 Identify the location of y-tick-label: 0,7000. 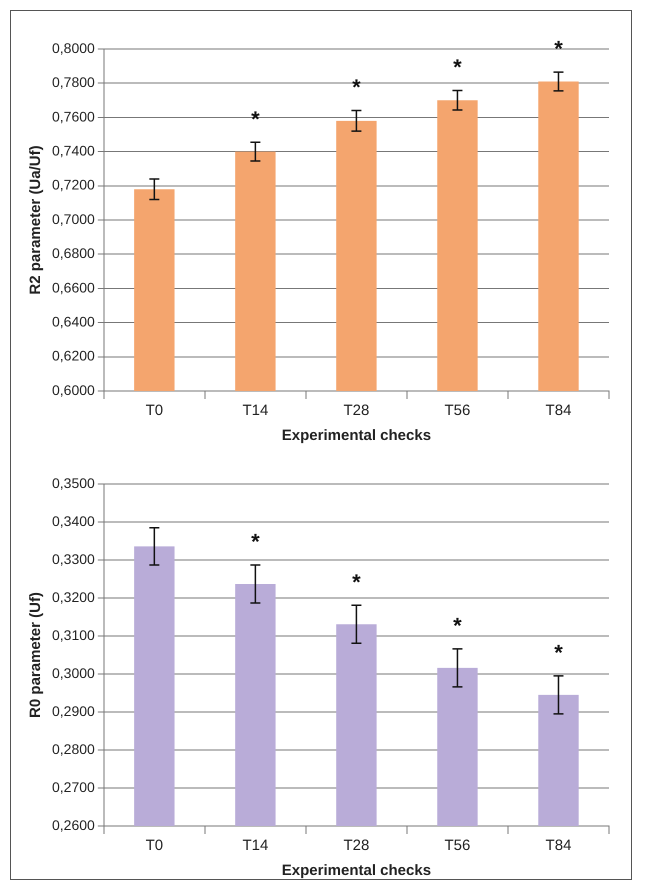
(74, 218).